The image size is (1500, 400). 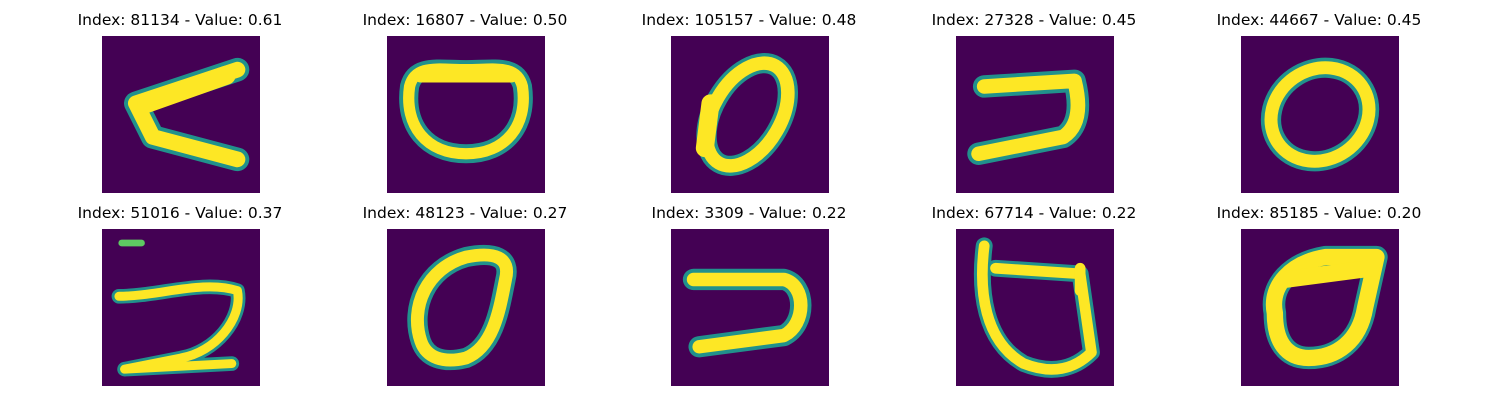 I want to click on panel-title: Index: 105157 - Value: 0.48, so click(x=749, y=20).